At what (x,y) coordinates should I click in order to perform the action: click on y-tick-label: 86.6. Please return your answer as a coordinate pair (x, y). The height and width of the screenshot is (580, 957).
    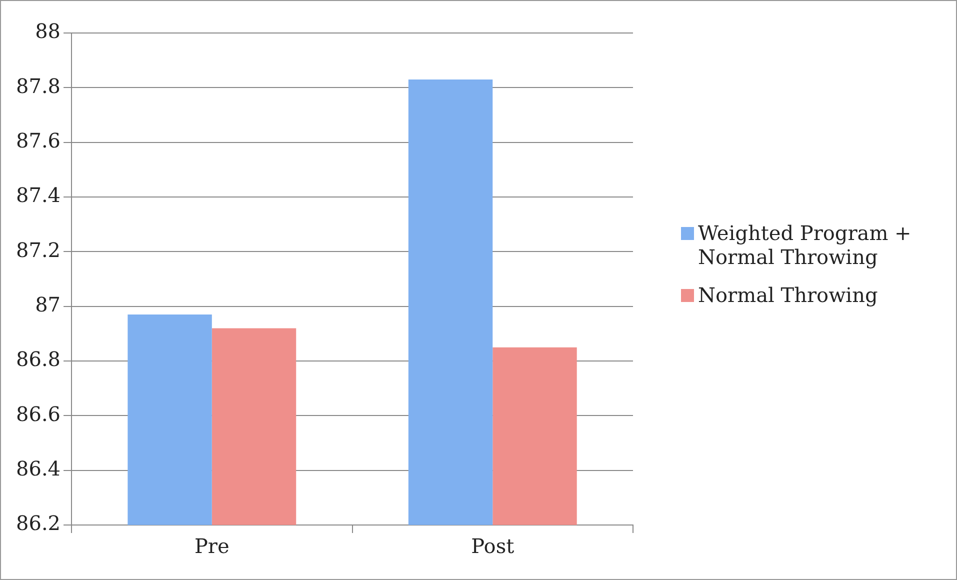
    Looking at the image, I should click on (38, 414).